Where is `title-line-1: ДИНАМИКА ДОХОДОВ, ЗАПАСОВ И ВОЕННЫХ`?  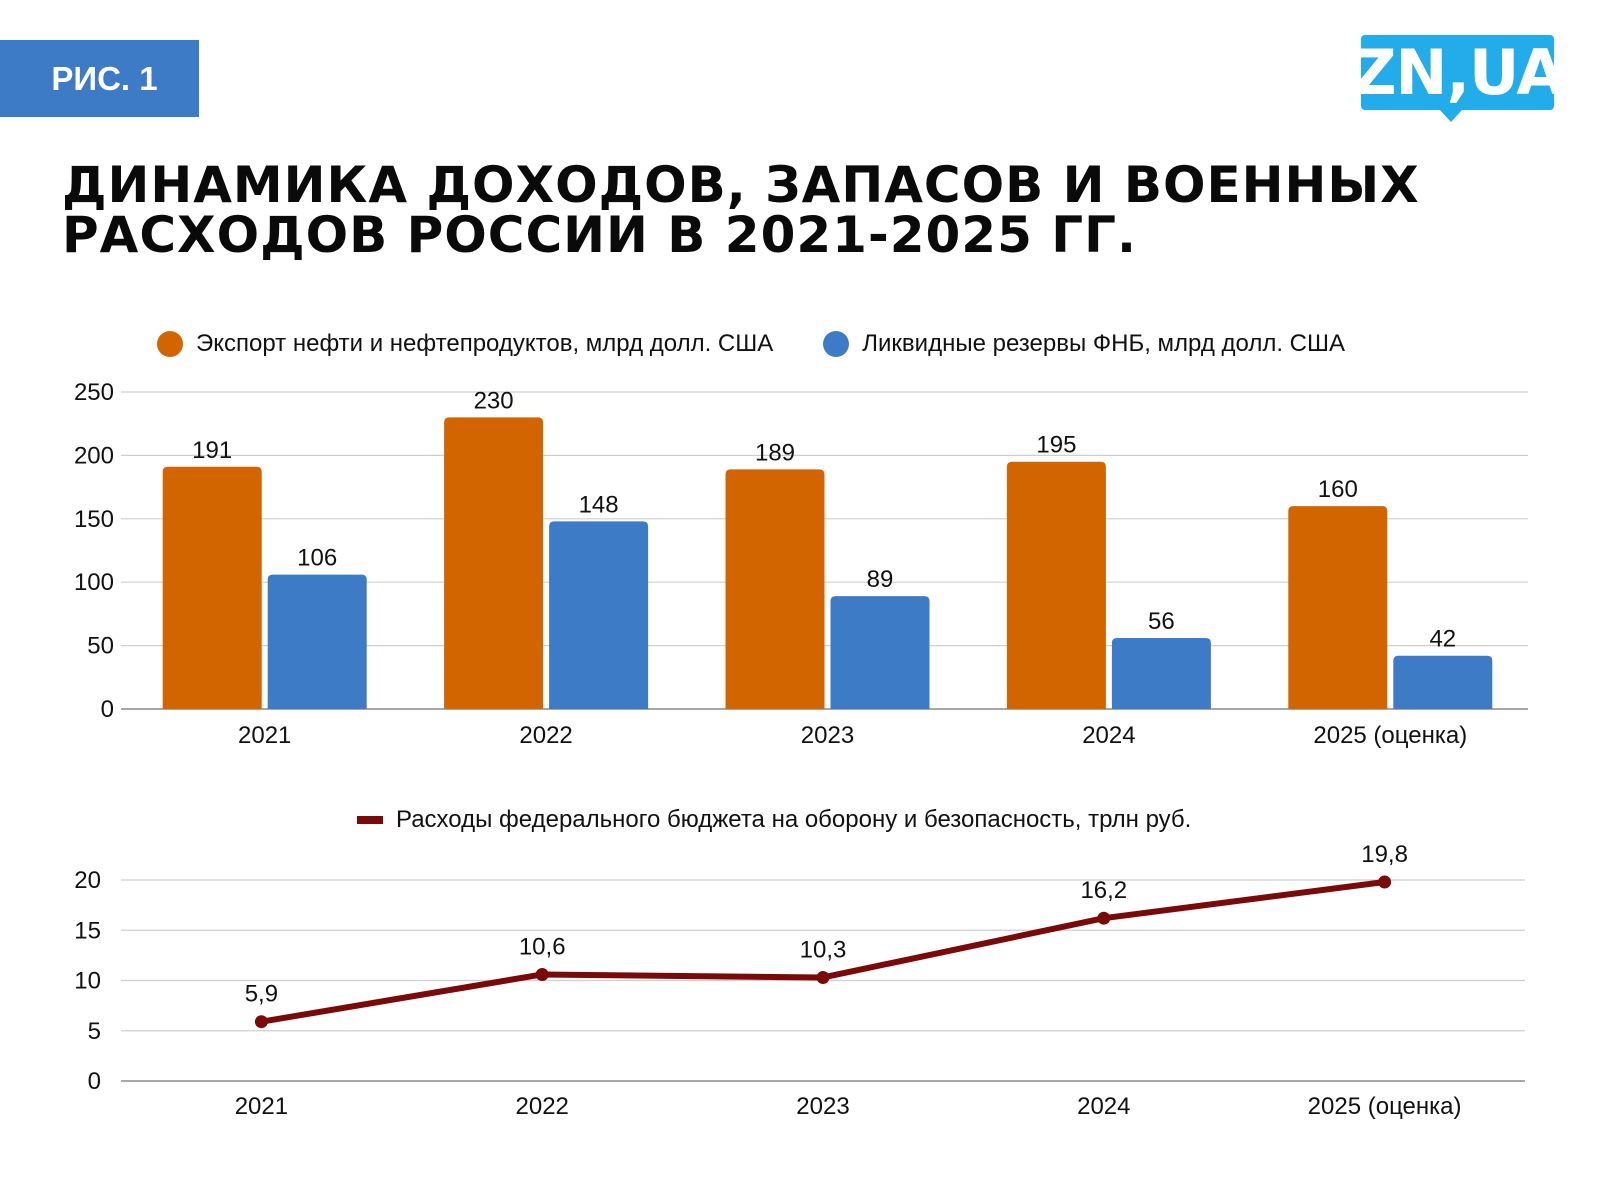
title-line-1: ДИНАМИКА ДОХОДОВ, ЗАПАСОВ И ВОЕННЫХ is located at coordinates (741, 185).